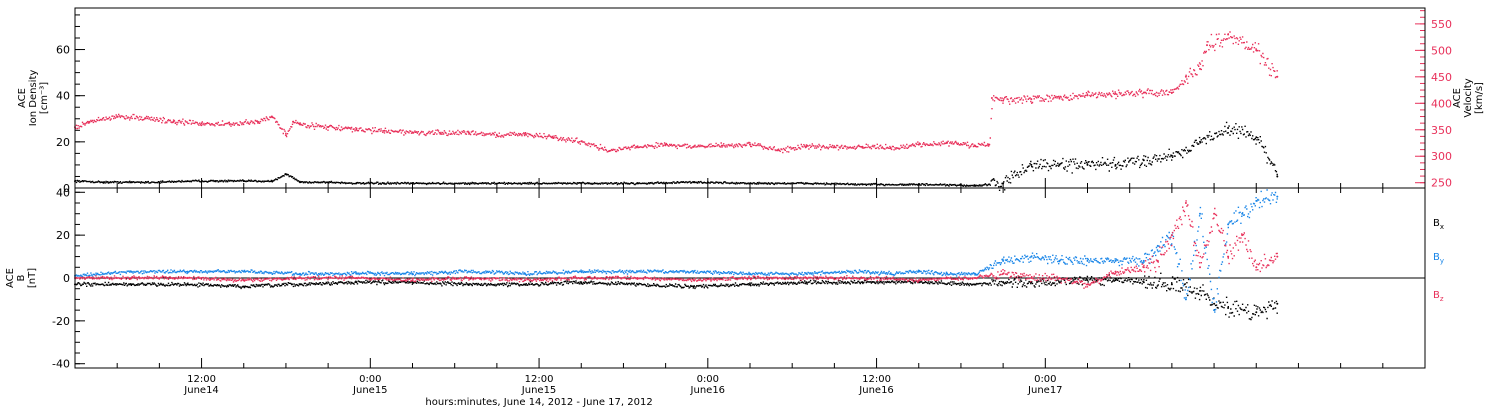 The width and height of the screenshot is (1500, 410). I want to click on field-axis: -40 -20 0 20 40, so click(68, 278).